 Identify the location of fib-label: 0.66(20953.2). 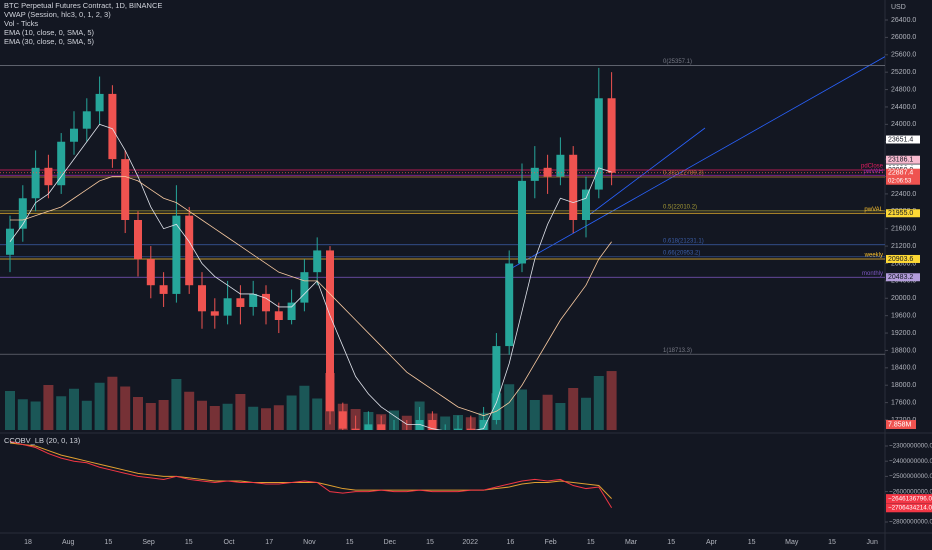
(681, 253).